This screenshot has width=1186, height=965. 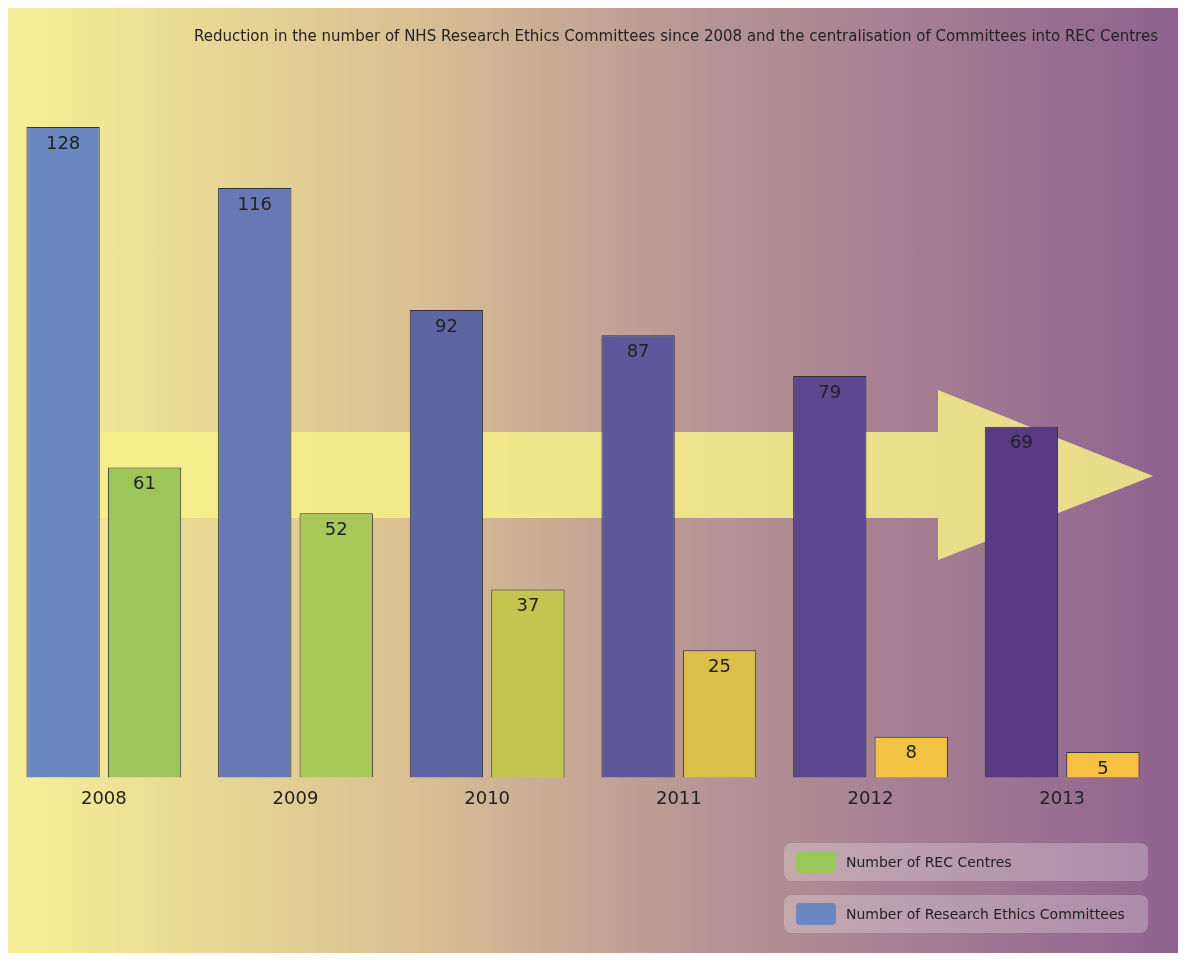 What do you see at coordinates (446, 325) in the screenshot?
I see `data-label: 92` at bounding box center [446, 325].